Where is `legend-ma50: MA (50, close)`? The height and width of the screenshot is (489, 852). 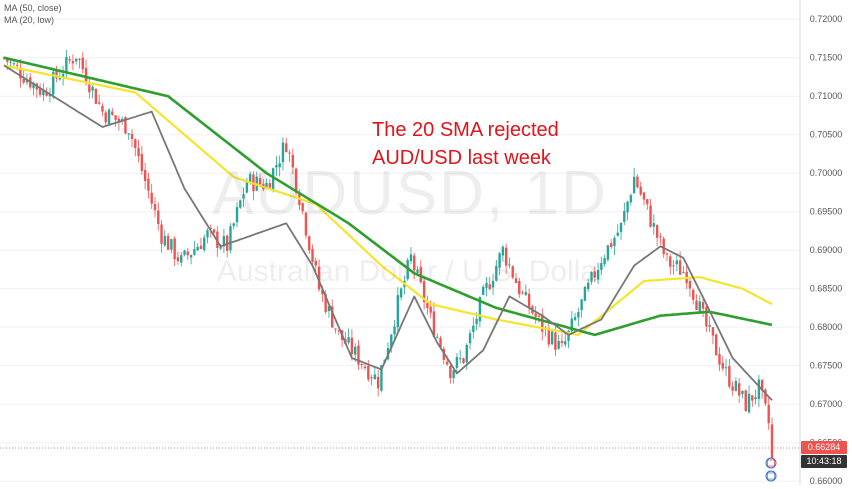 legend-ma50: MA (50, close) is located at coordinates (33, 8).